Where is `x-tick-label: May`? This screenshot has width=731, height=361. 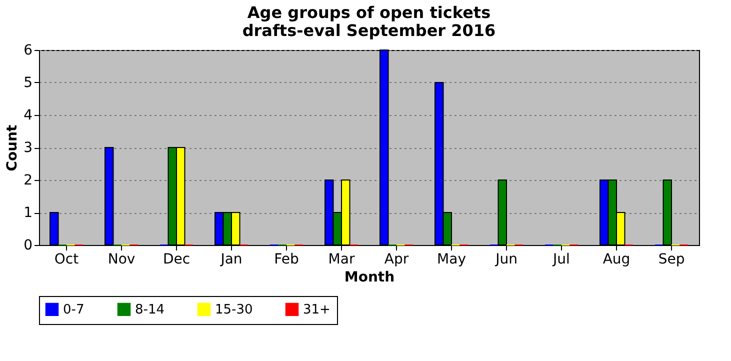
x-tick-label: May is located at coordinates (451, 260).